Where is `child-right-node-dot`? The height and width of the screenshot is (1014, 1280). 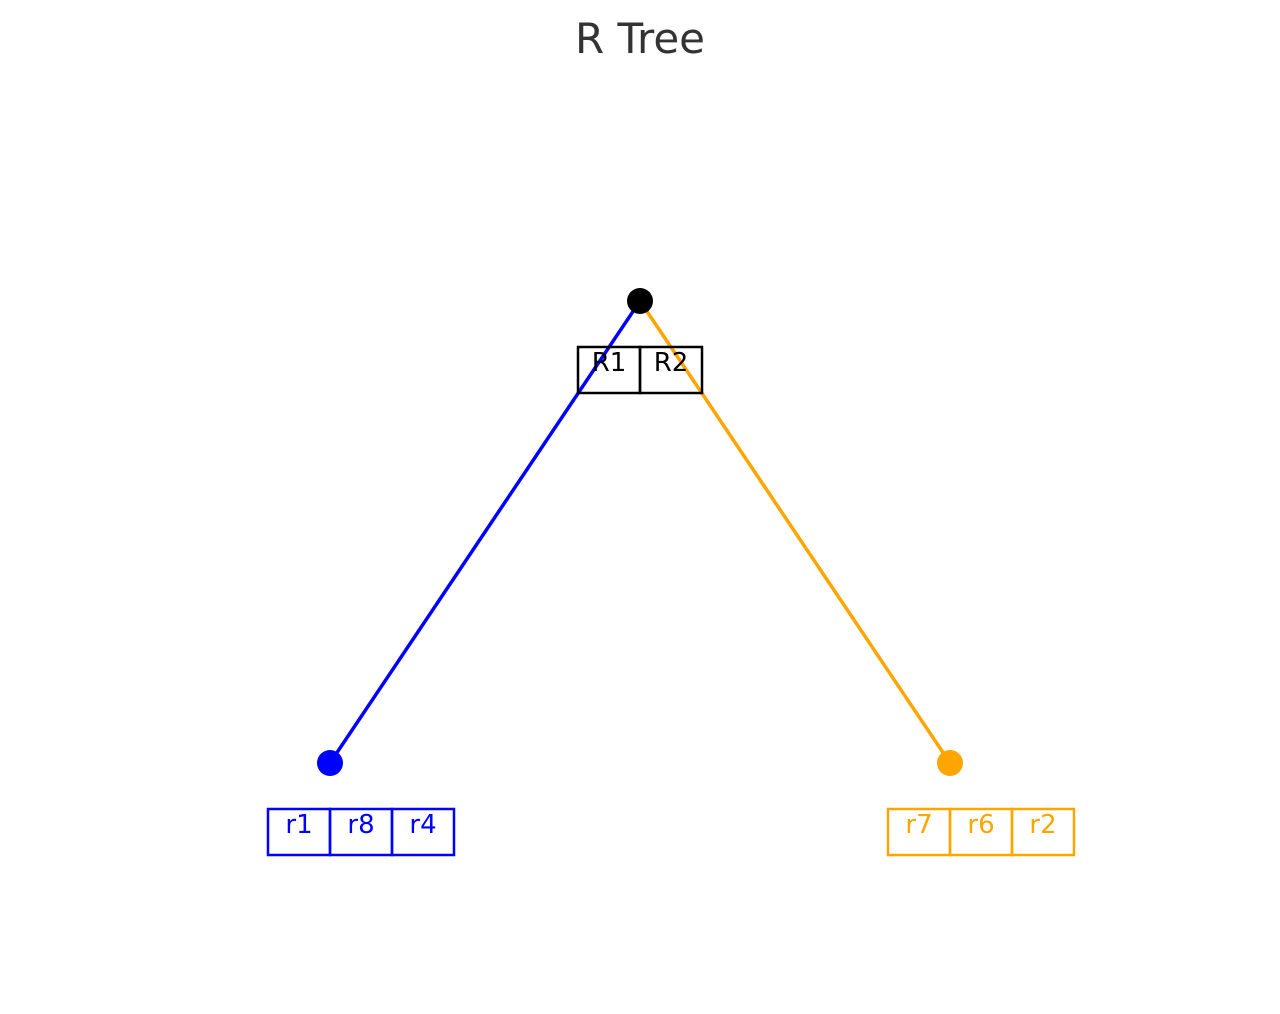
child-right-node-dot is located at coordinates (950, 763).